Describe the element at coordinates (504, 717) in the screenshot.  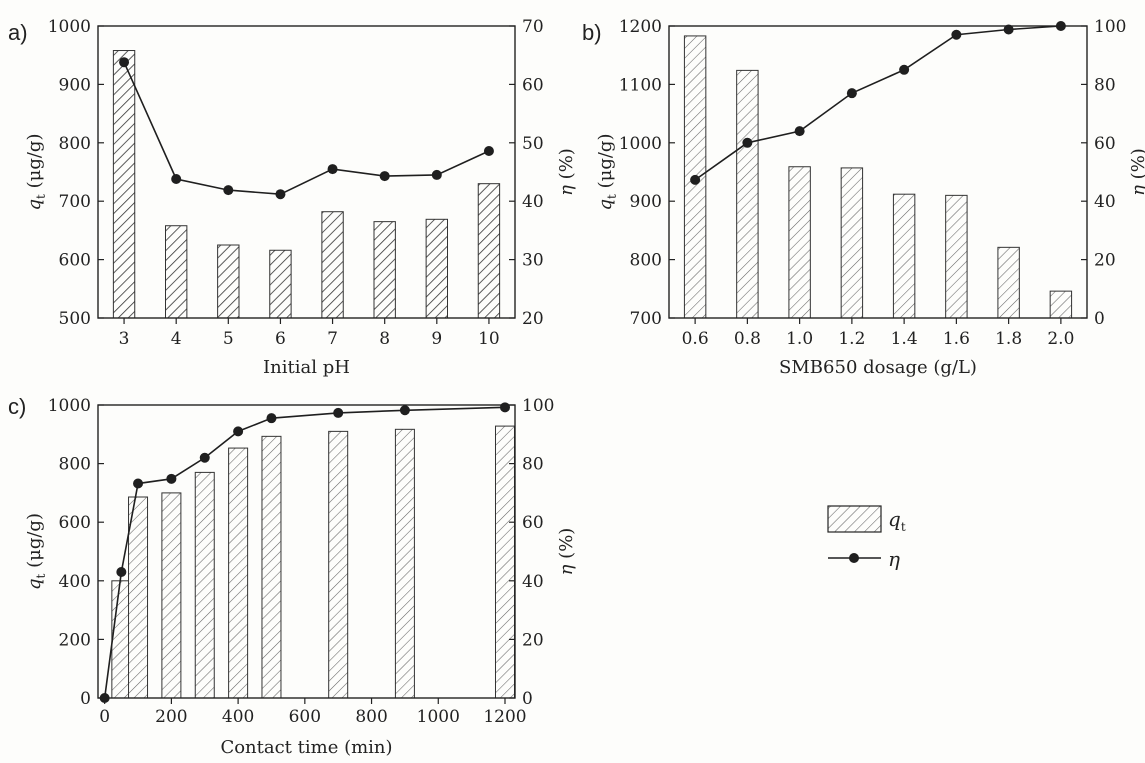
I see `x-tick-label: 1200` at that location.